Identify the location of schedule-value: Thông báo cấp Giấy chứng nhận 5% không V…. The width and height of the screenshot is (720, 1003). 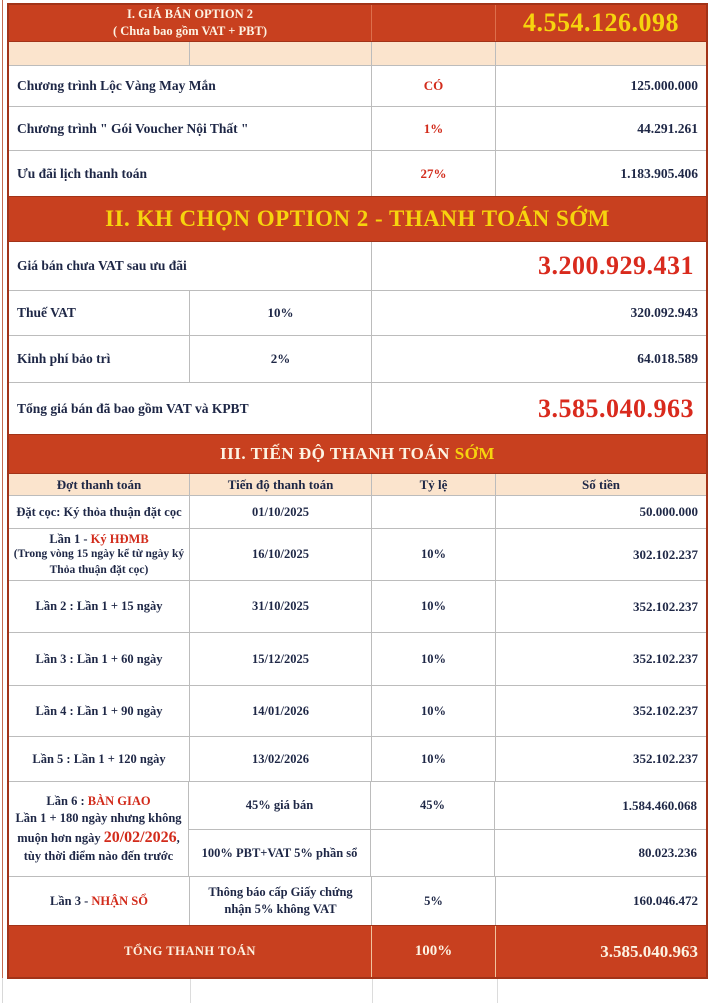
(281, 901).